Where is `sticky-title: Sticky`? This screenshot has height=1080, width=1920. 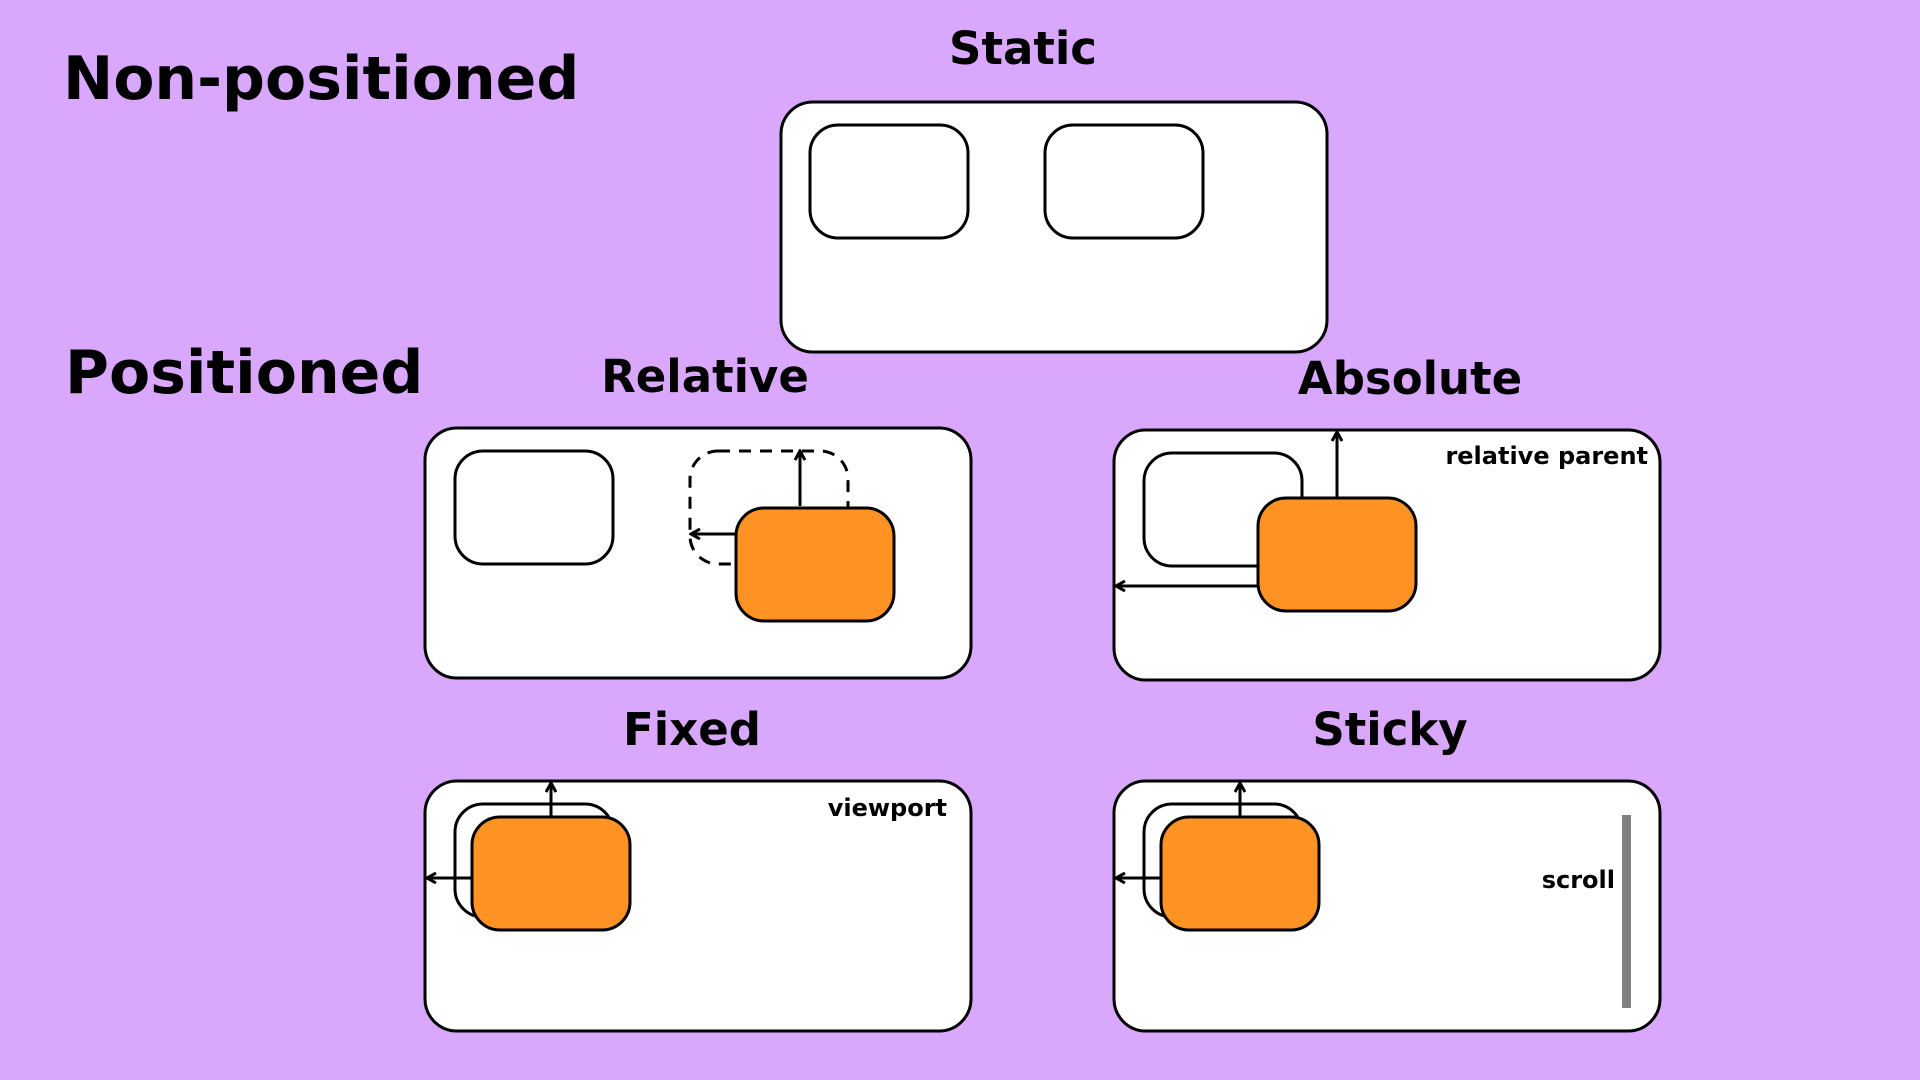 sticky-title: Sticky is located at coordinates (1389, 729).